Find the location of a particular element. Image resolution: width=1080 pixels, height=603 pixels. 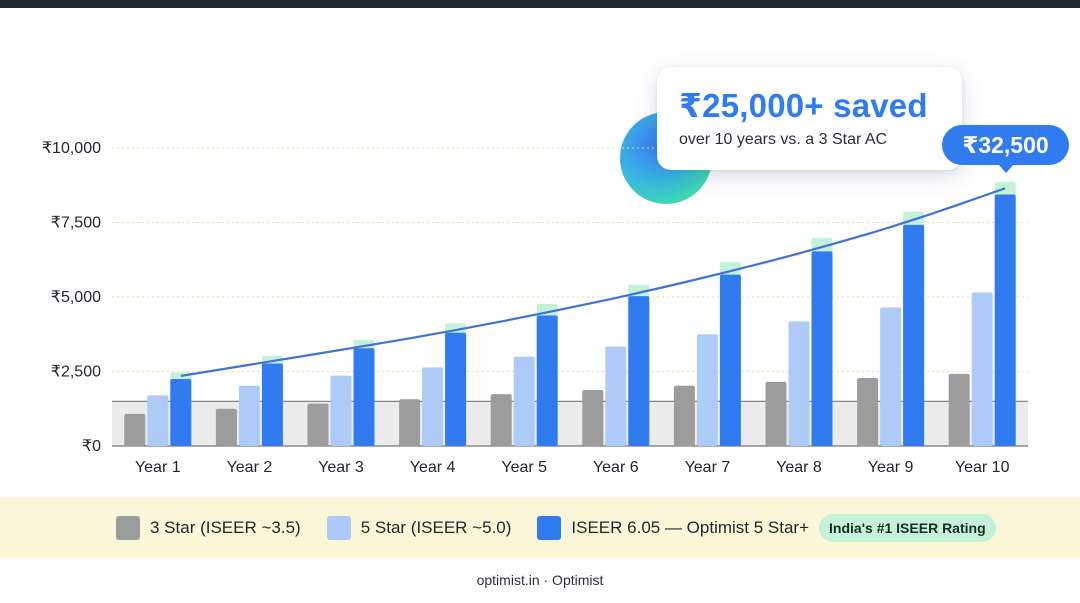

legend-swatch-3-star is located at coordinates (128, 527).